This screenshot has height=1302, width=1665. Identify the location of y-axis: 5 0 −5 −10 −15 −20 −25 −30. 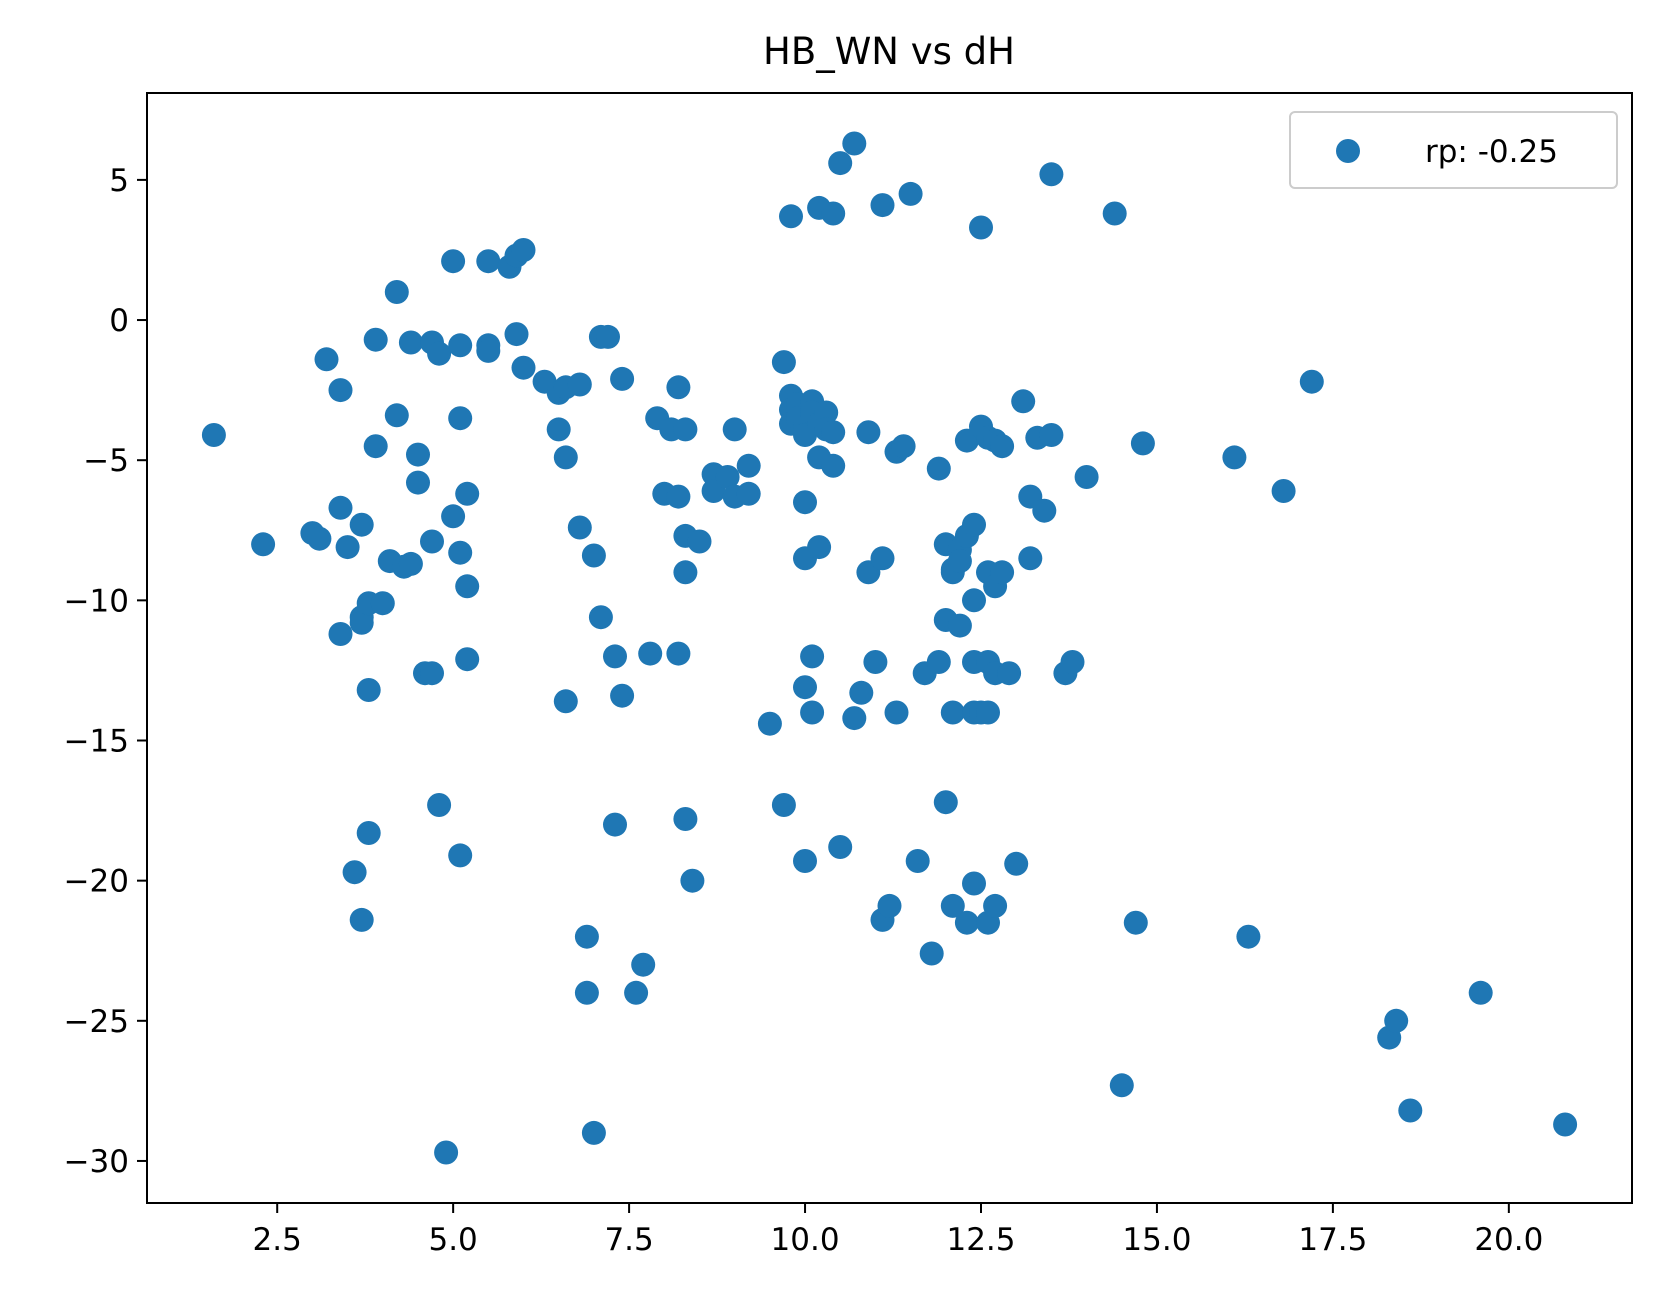
(105, 671).